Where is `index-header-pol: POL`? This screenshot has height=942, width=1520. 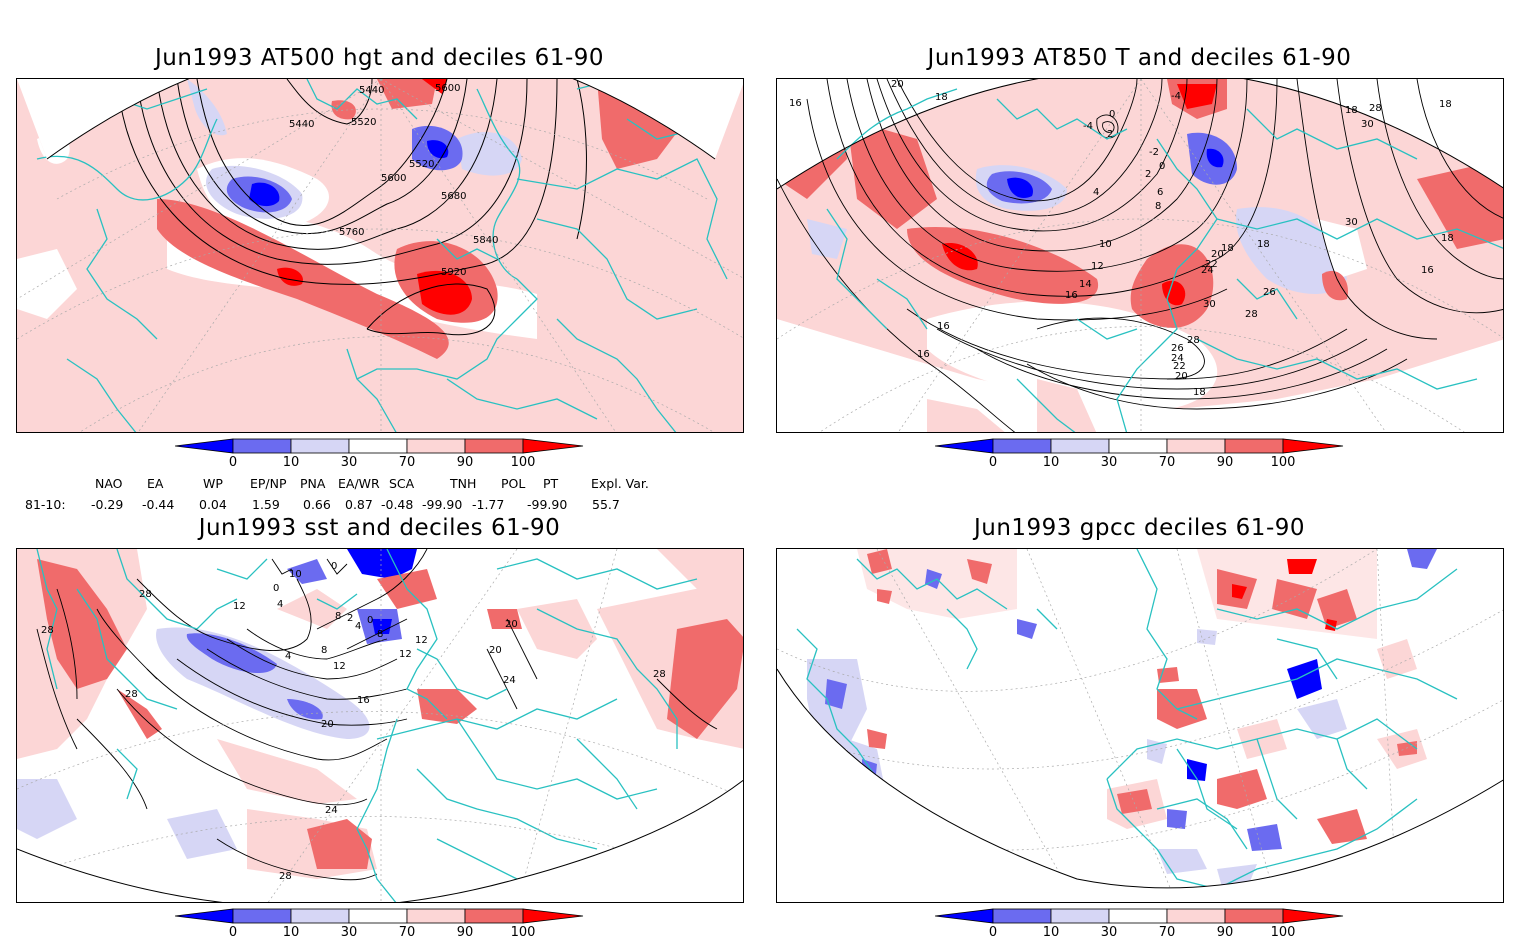
index-header-pol: POL is located at coordinates (513, 483).